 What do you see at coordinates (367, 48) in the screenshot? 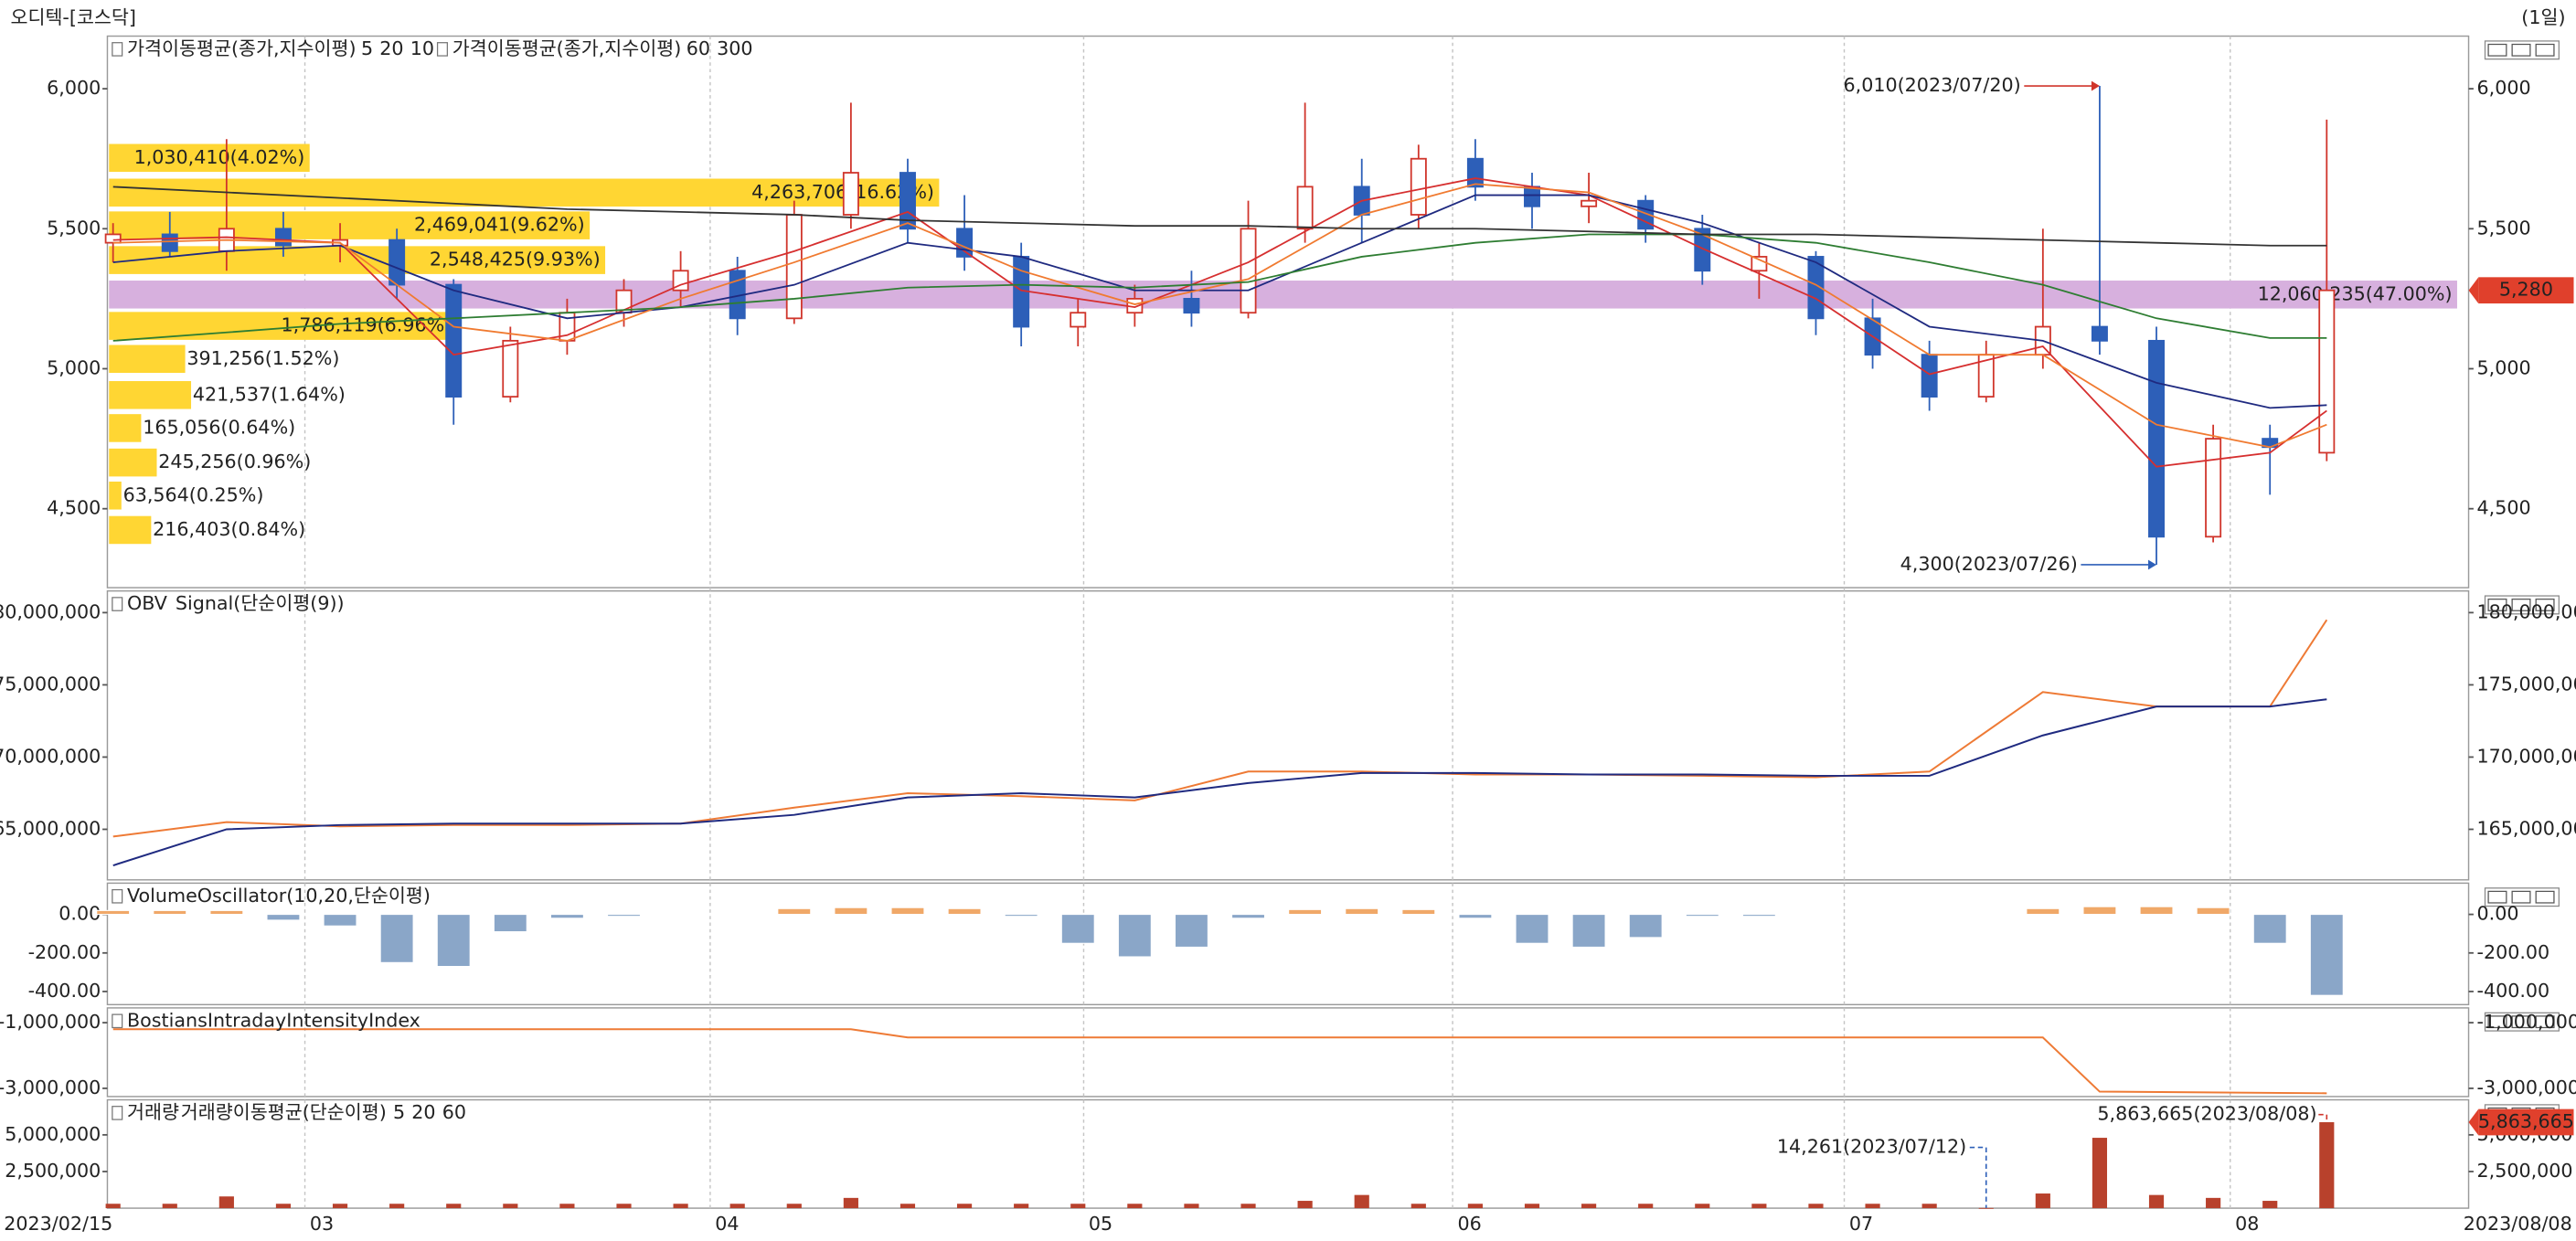
I see `legend-entry: 5` at bounding box center [367, 48].